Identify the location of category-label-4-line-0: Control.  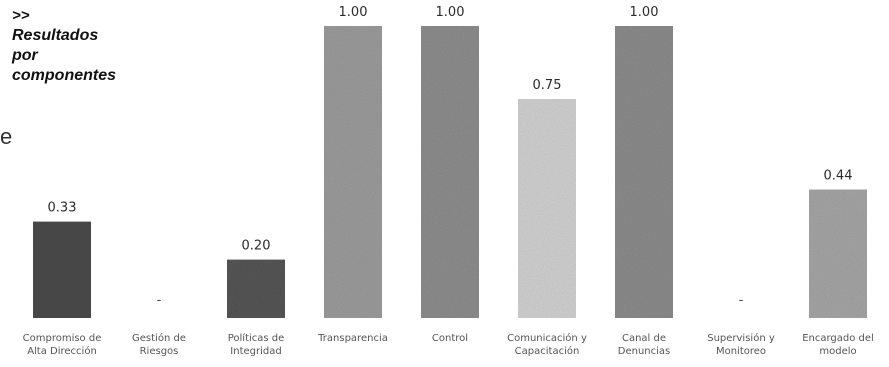
(450, 338).